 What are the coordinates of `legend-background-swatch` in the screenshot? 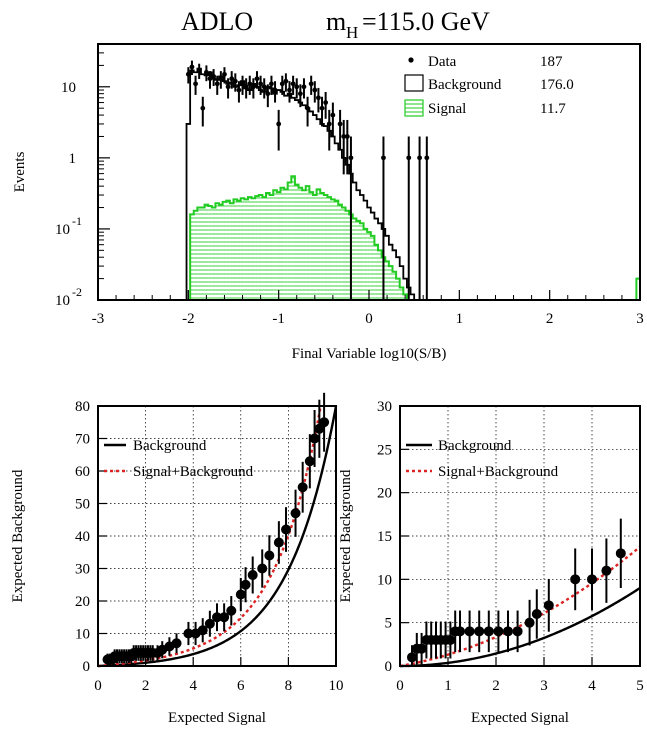 It's located at (414, 83).